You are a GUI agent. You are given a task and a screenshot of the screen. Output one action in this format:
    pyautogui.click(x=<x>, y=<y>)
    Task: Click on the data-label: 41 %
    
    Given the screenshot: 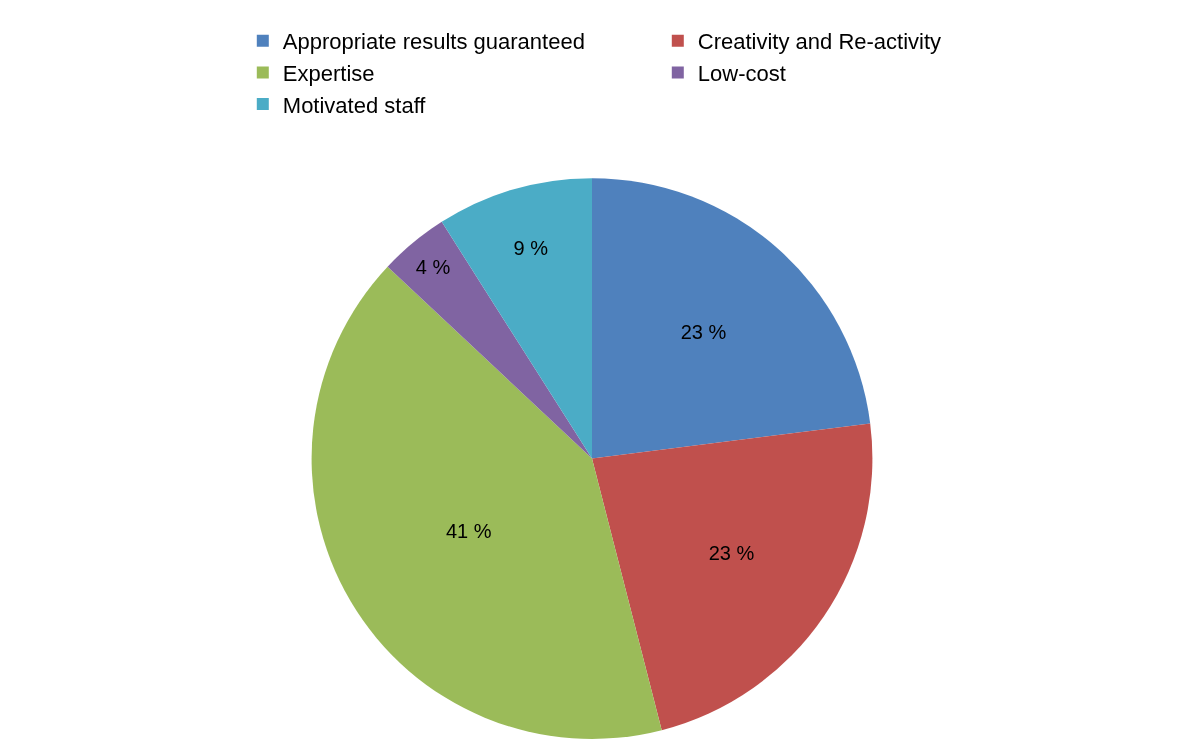 What is the action you would take?
    pyautogui.click(x=468, y=531)
    